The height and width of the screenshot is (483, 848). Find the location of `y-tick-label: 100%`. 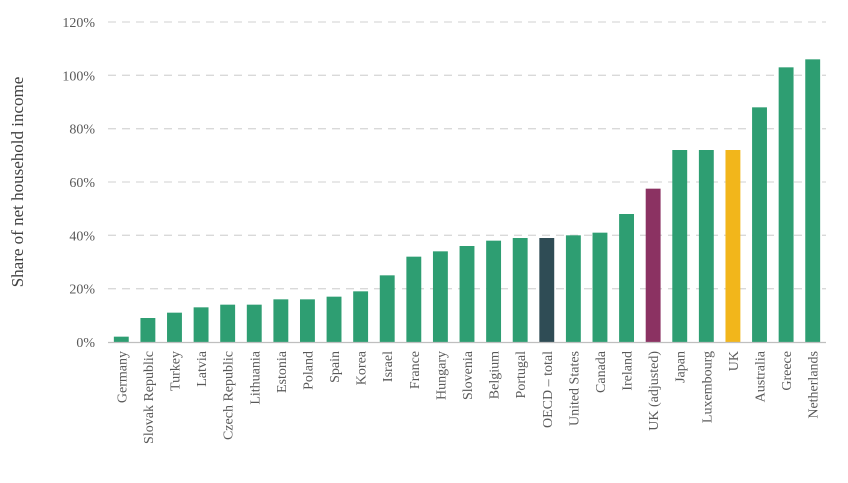

y-tick-label: 100% is located at coordinates (78, 76).